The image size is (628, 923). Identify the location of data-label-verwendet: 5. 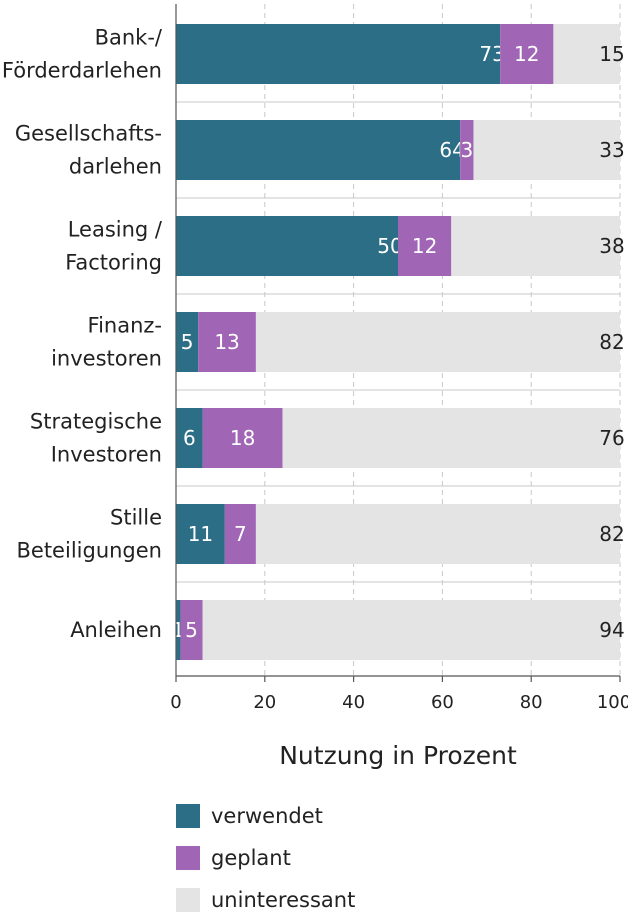
(187, 342).